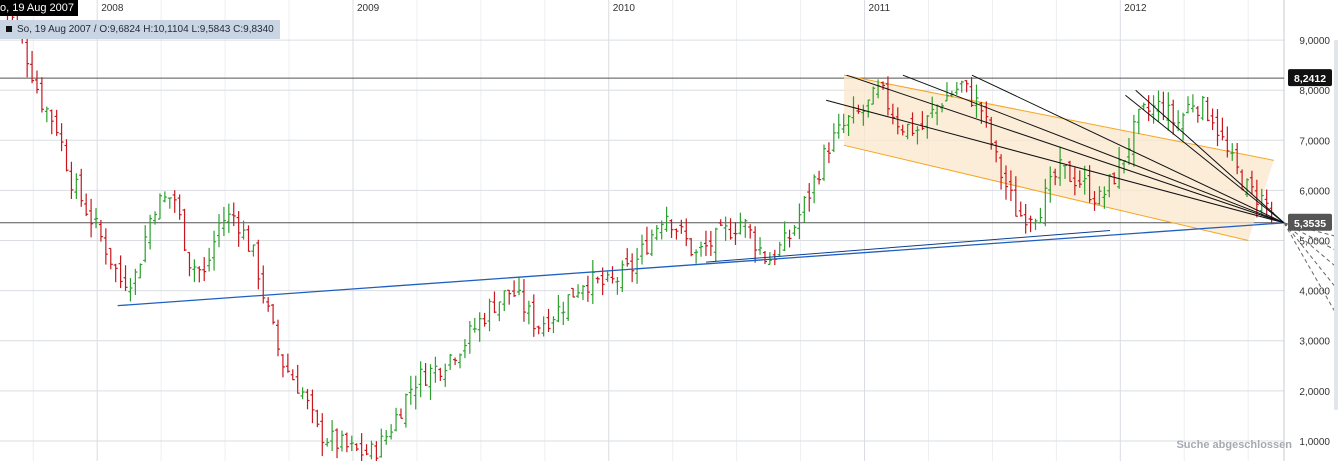  I want to click on x-tick-label: 2009, so click(368, 8).